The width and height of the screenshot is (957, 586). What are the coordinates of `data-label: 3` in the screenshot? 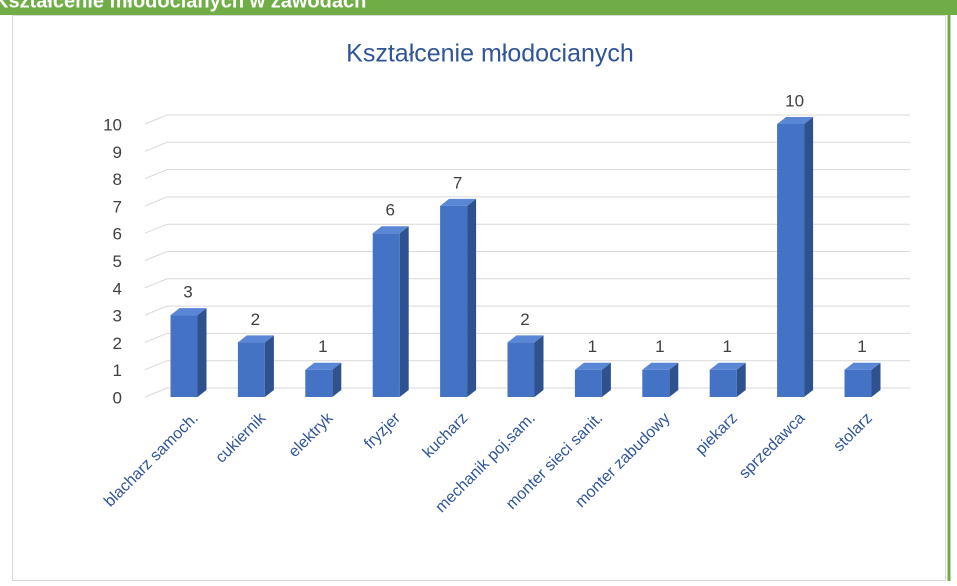 It's located at (187, 292).